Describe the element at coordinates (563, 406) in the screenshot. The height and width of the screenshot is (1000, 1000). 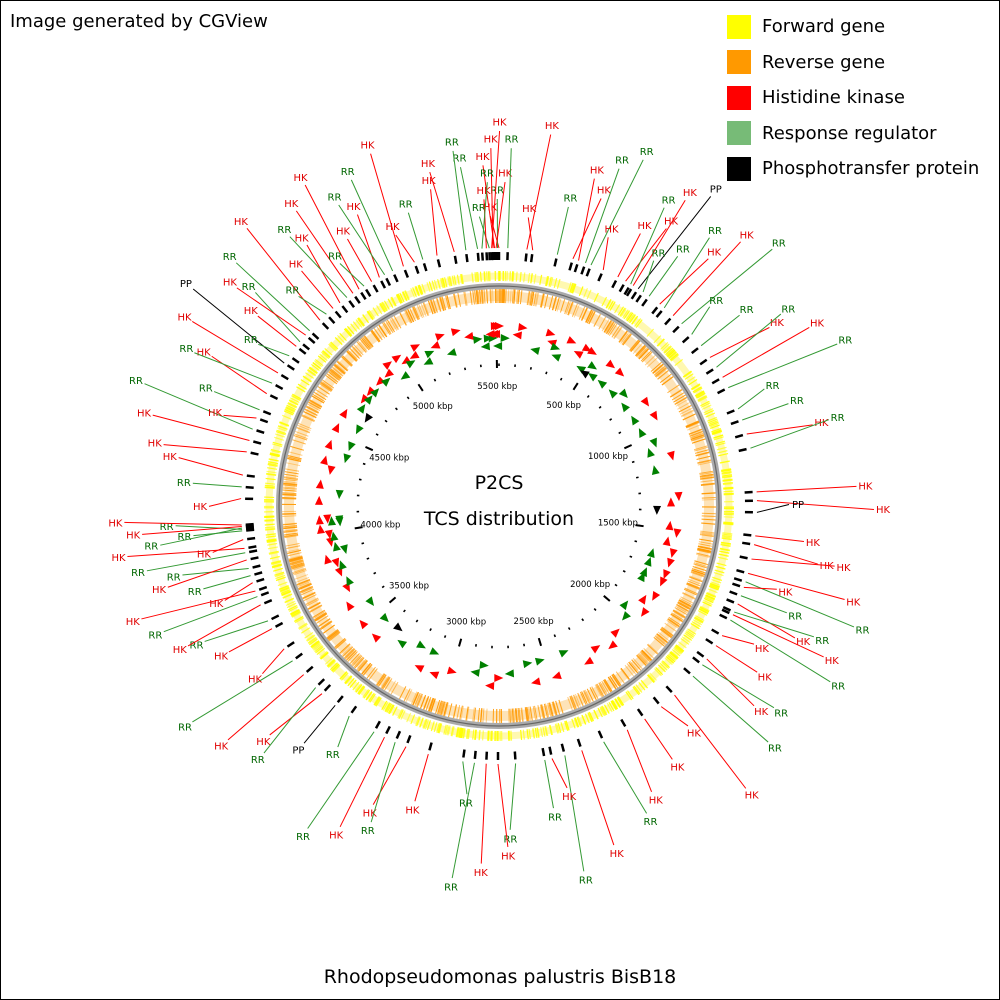
I see `scale-tick-label: 500 kbp` at that location.